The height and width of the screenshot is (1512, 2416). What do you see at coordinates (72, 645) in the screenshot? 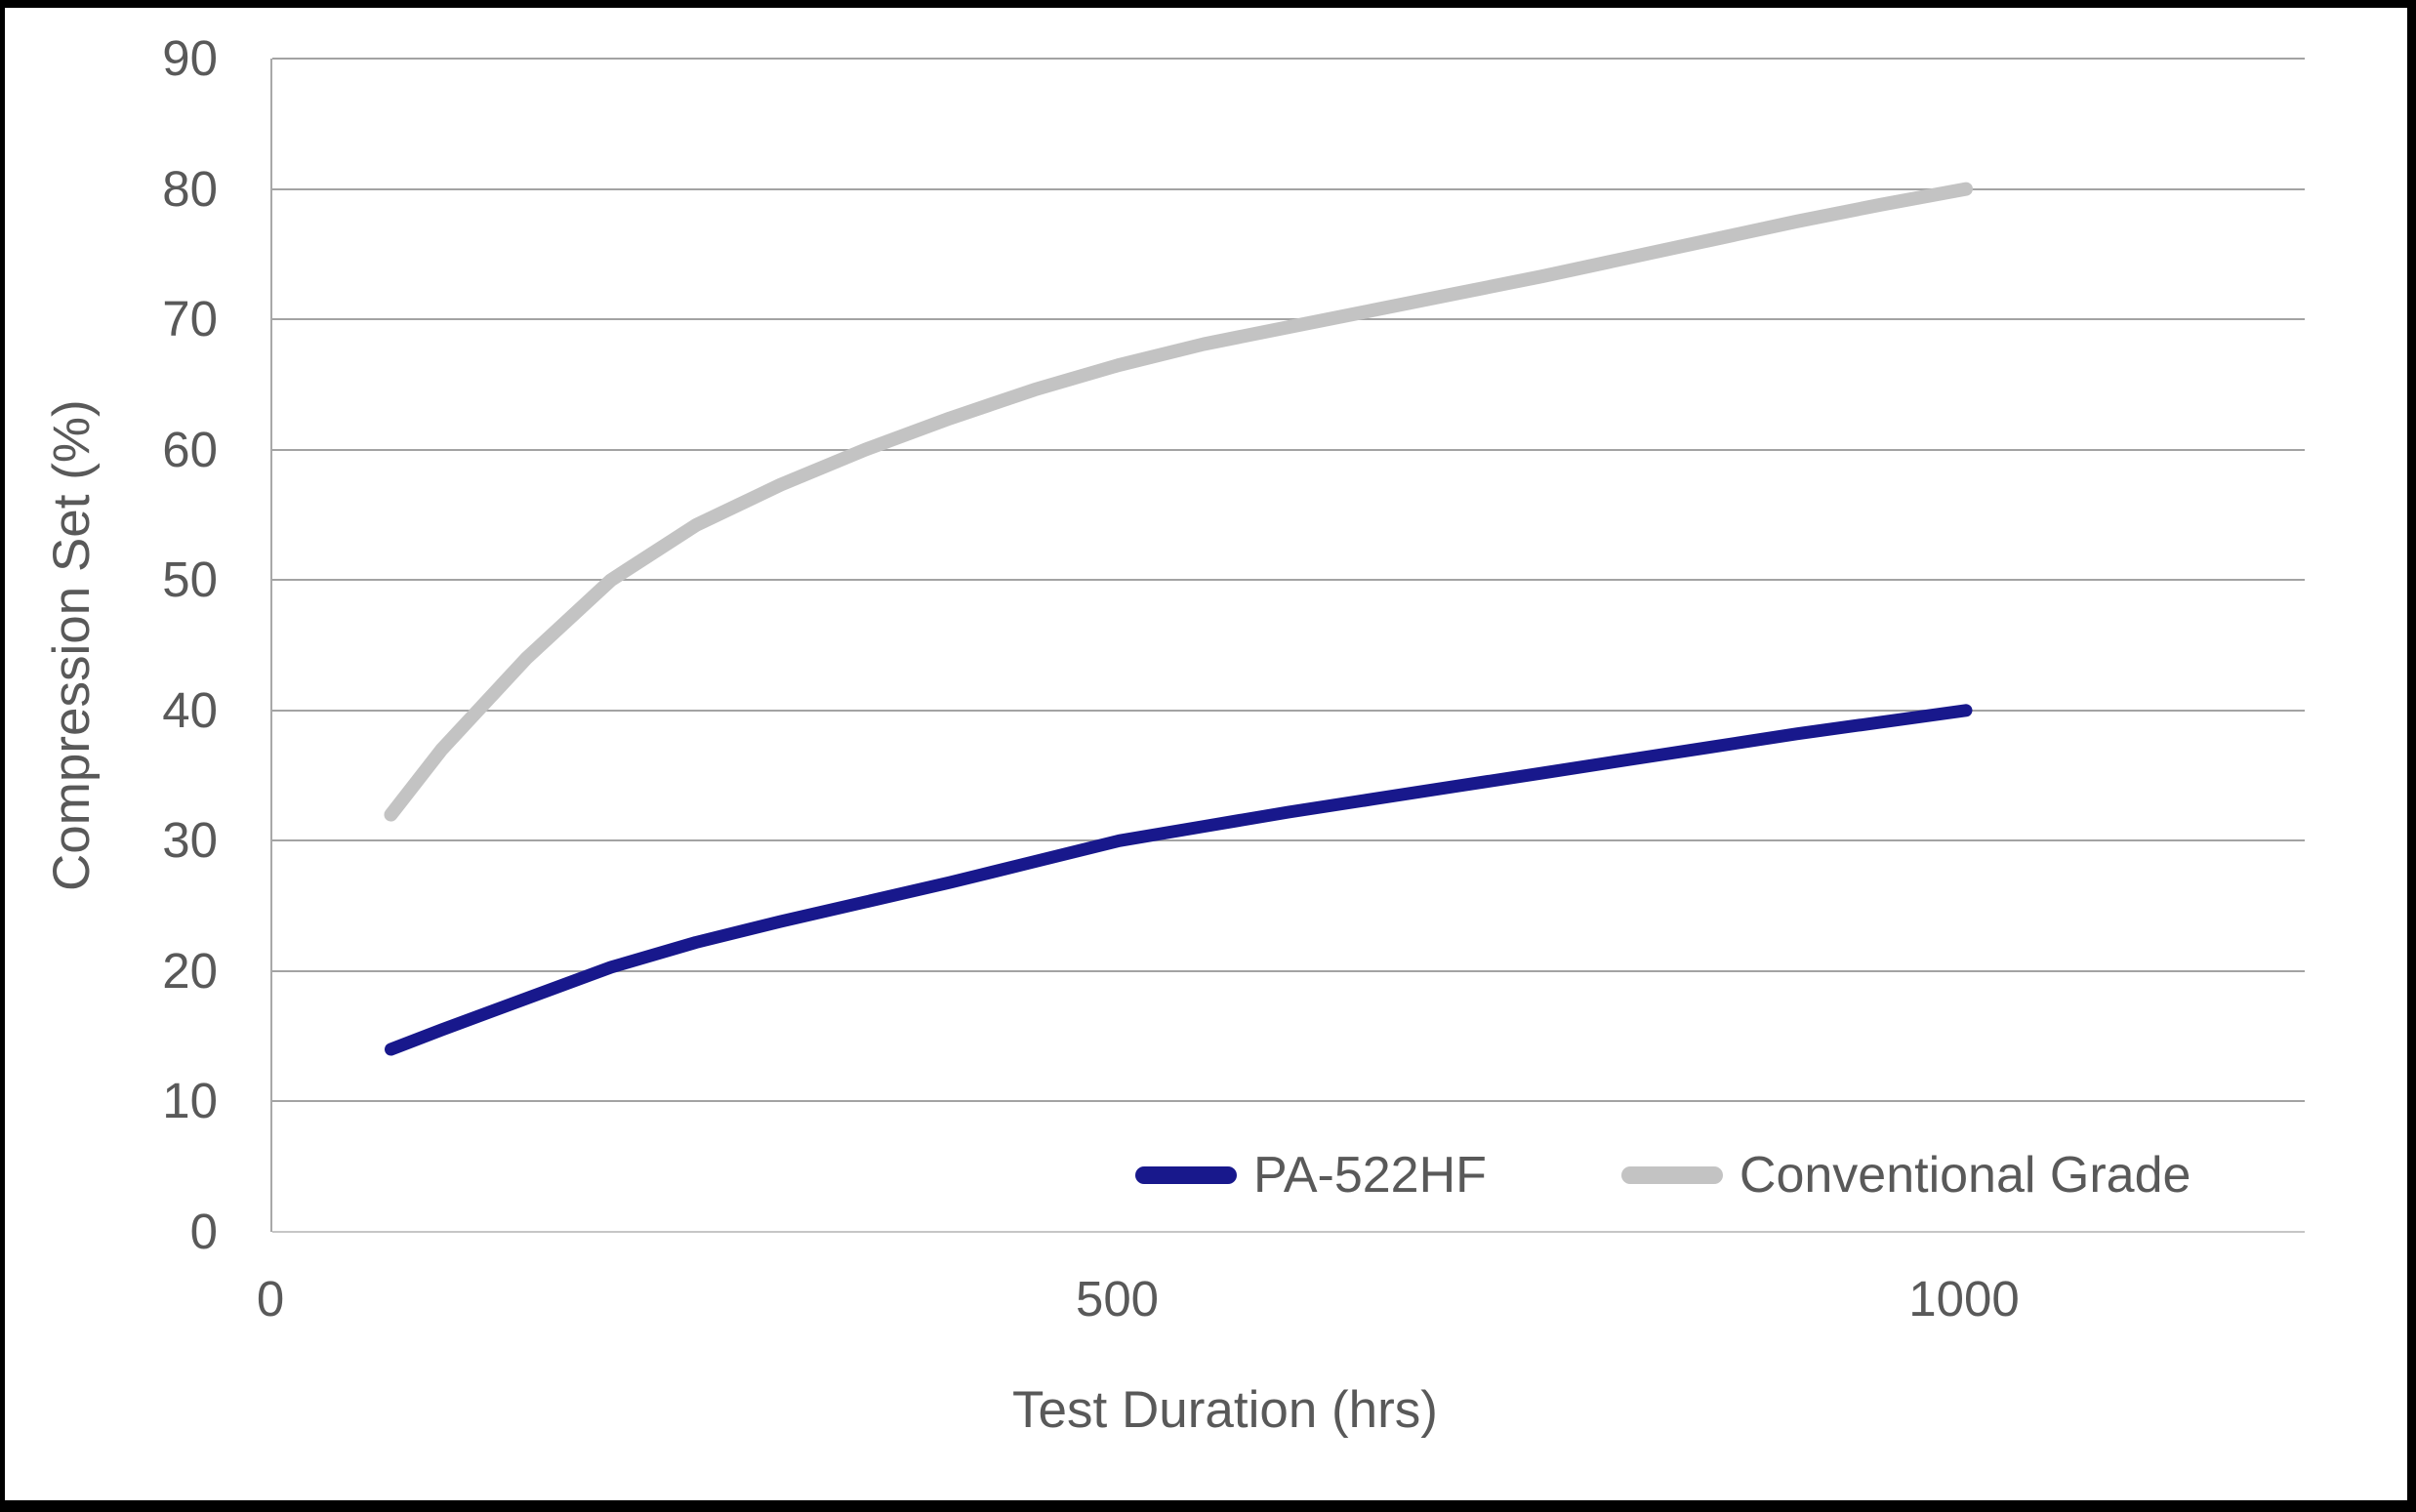
I see `y-axis-title: Compression Set (%)` at bounding box center [72, 645].